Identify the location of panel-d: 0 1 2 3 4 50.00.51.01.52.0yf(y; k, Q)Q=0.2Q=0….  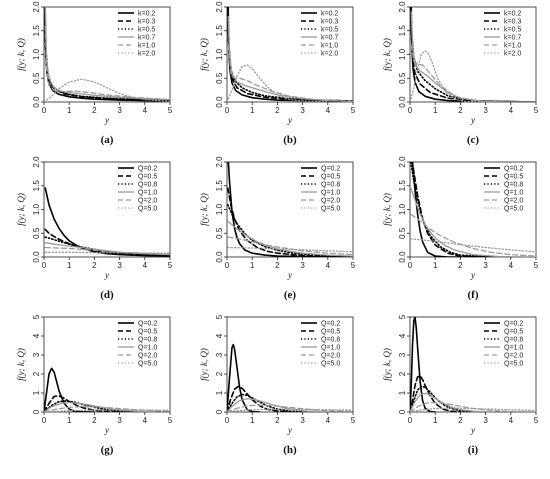
(94, 228).